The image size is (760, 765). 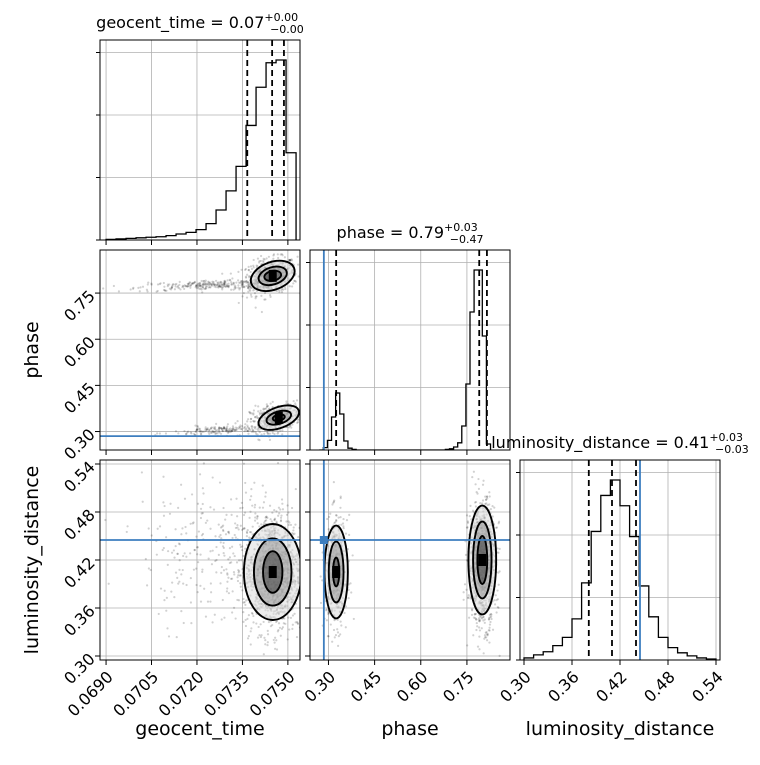 What do you see at coordinates (226, 693) in the screenshot?
I see `x-tick-label: 0.0735` at bounding box center [226, 693].